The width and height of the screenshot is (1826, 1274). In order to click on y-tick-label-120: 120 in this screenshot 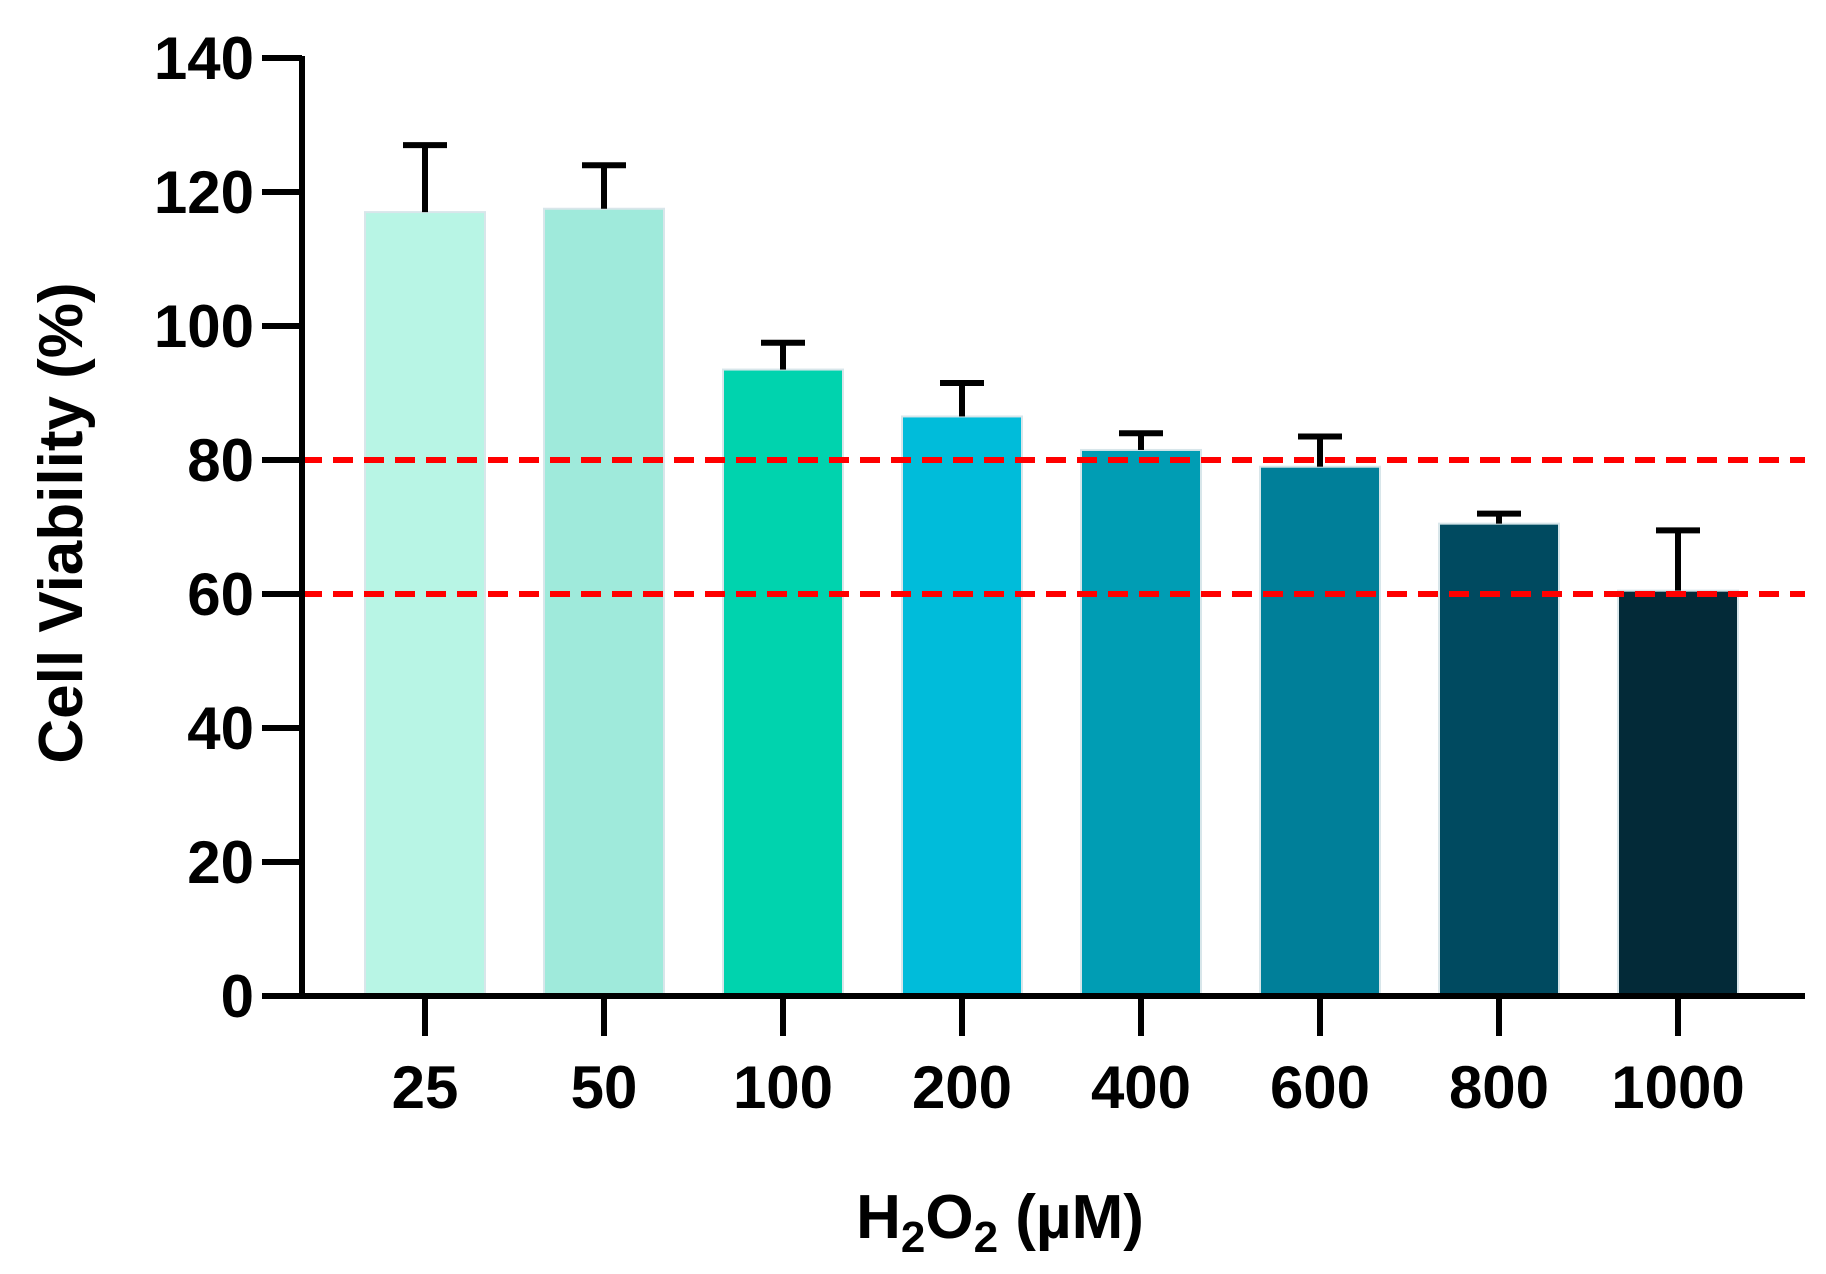, I will do `click(204, 192)`.